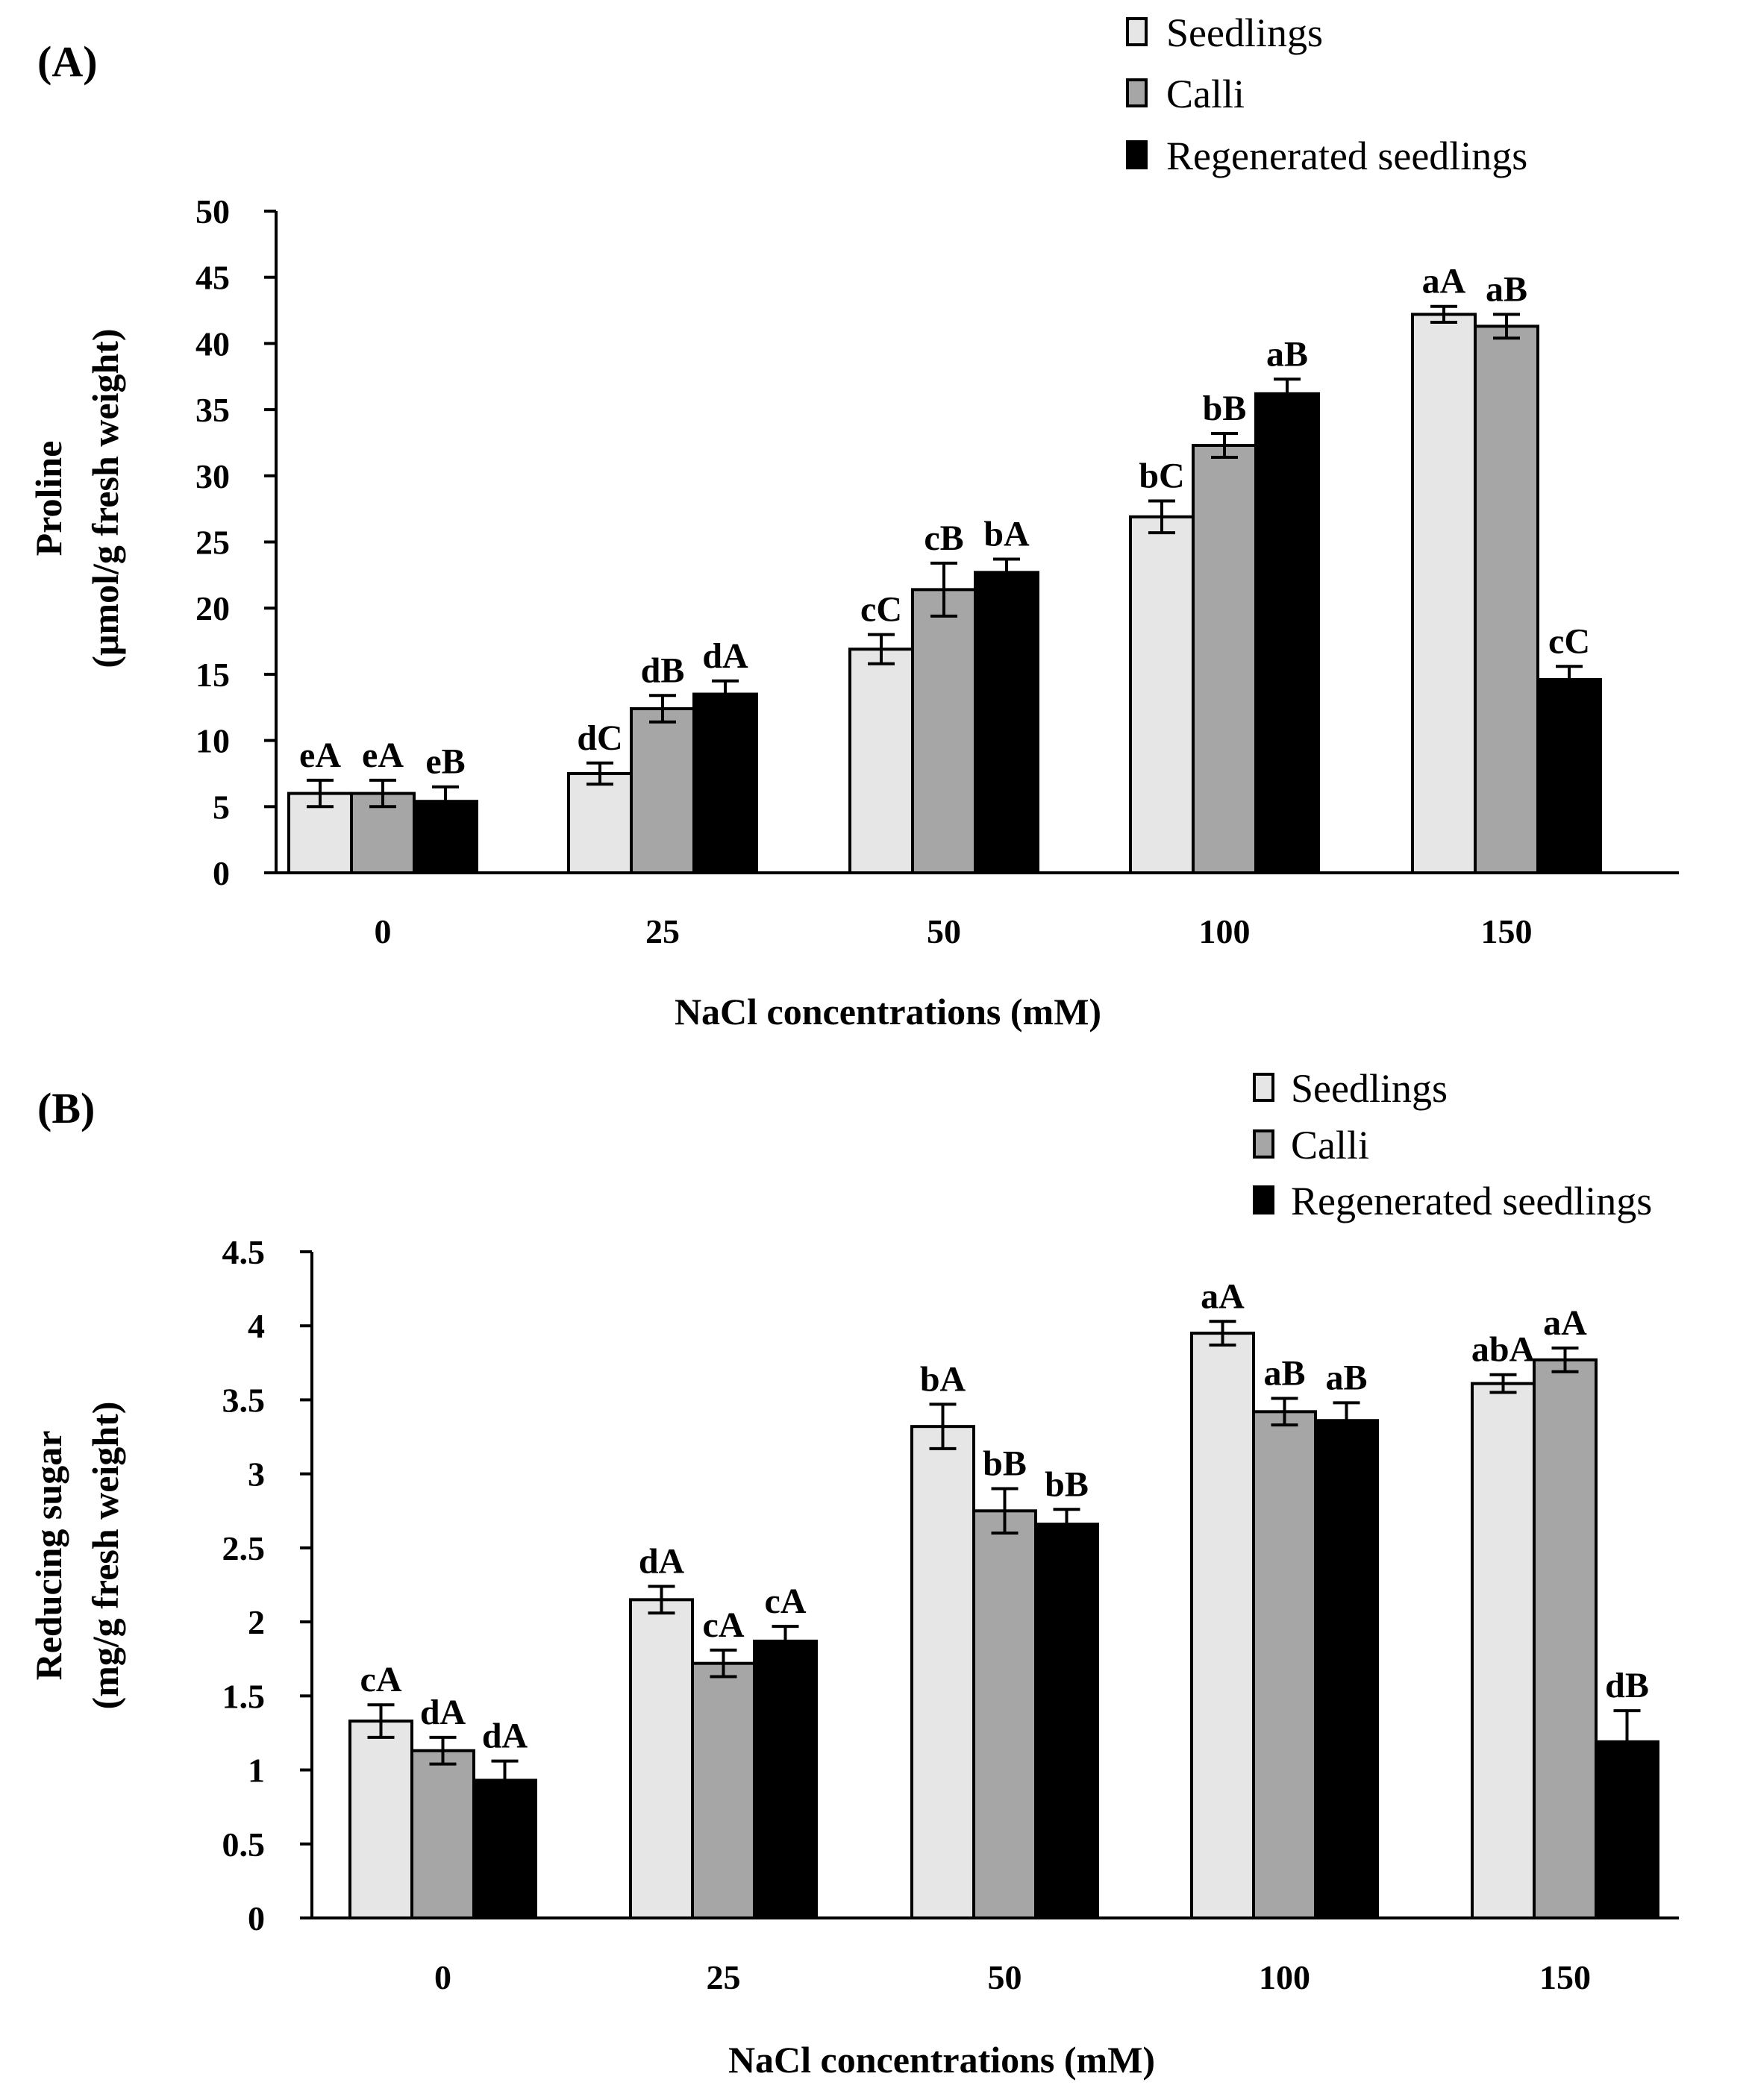 The height and width of the screenshot is (2100, 1752). Describe the element at coordinates (212, 211) in the screenshot. I see `panel-a-y-tick-label: 50` at that location.